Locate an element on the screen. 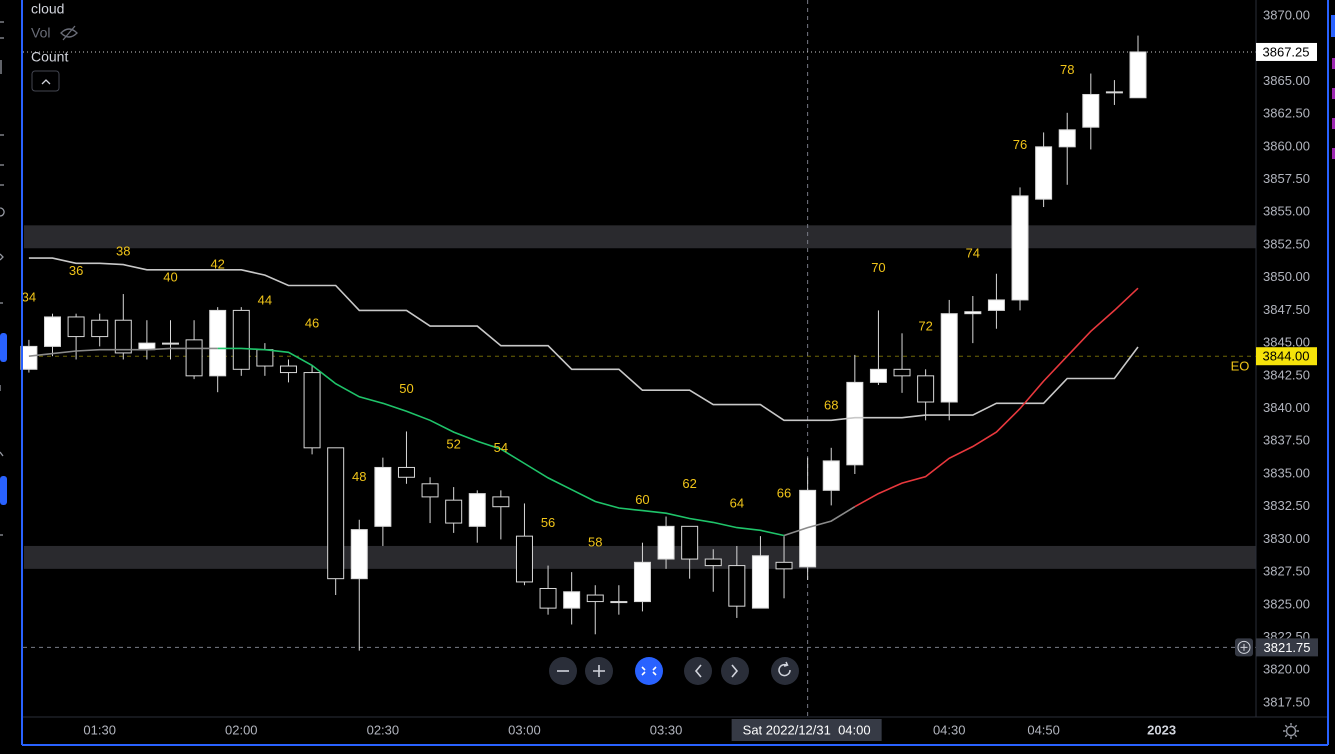 The image size is (1335, 754). y-tick-label: 3820.00 is located at coordinates (1286, 669).